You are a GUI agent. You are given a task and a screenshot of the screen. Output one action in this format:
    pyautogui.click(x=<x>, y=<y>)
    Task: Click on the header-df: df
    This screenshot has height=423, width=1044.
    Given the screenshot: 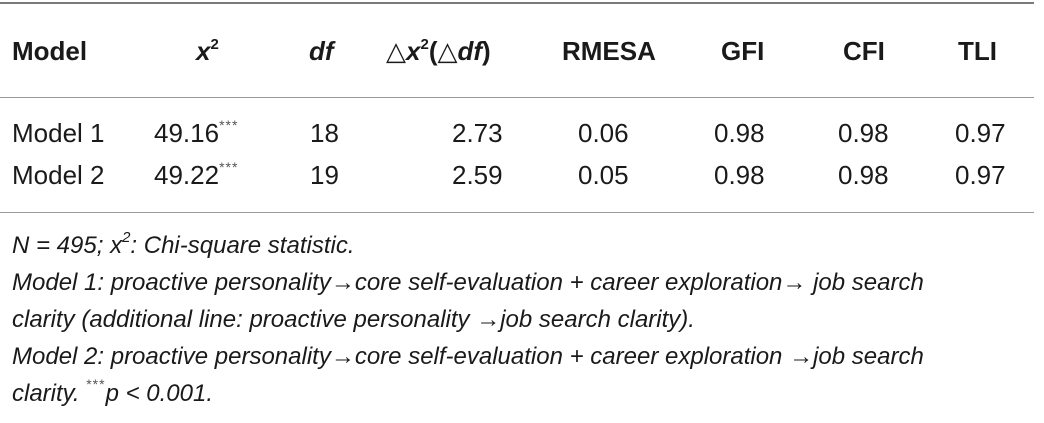 What is the action you would take?
    pyautogui.click(x=321, y=51)
    